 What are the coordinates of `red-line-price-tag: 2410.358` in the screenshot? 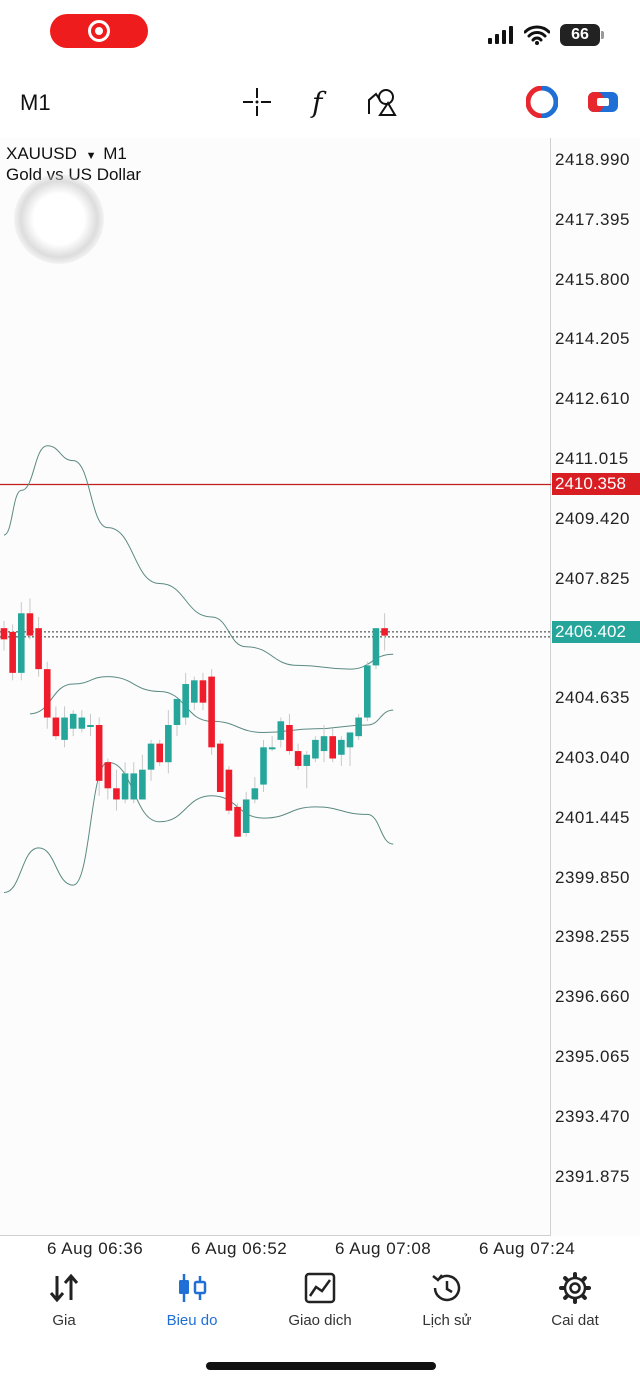 It's located at (596, 484).